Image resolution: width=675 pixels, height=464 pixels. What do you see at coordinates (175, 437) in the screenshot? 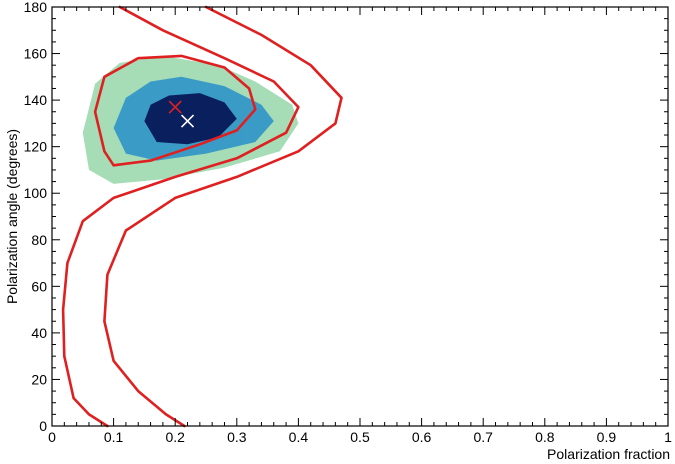
I see `x-tick-label: 0.2` at bounding box center [175, 437].